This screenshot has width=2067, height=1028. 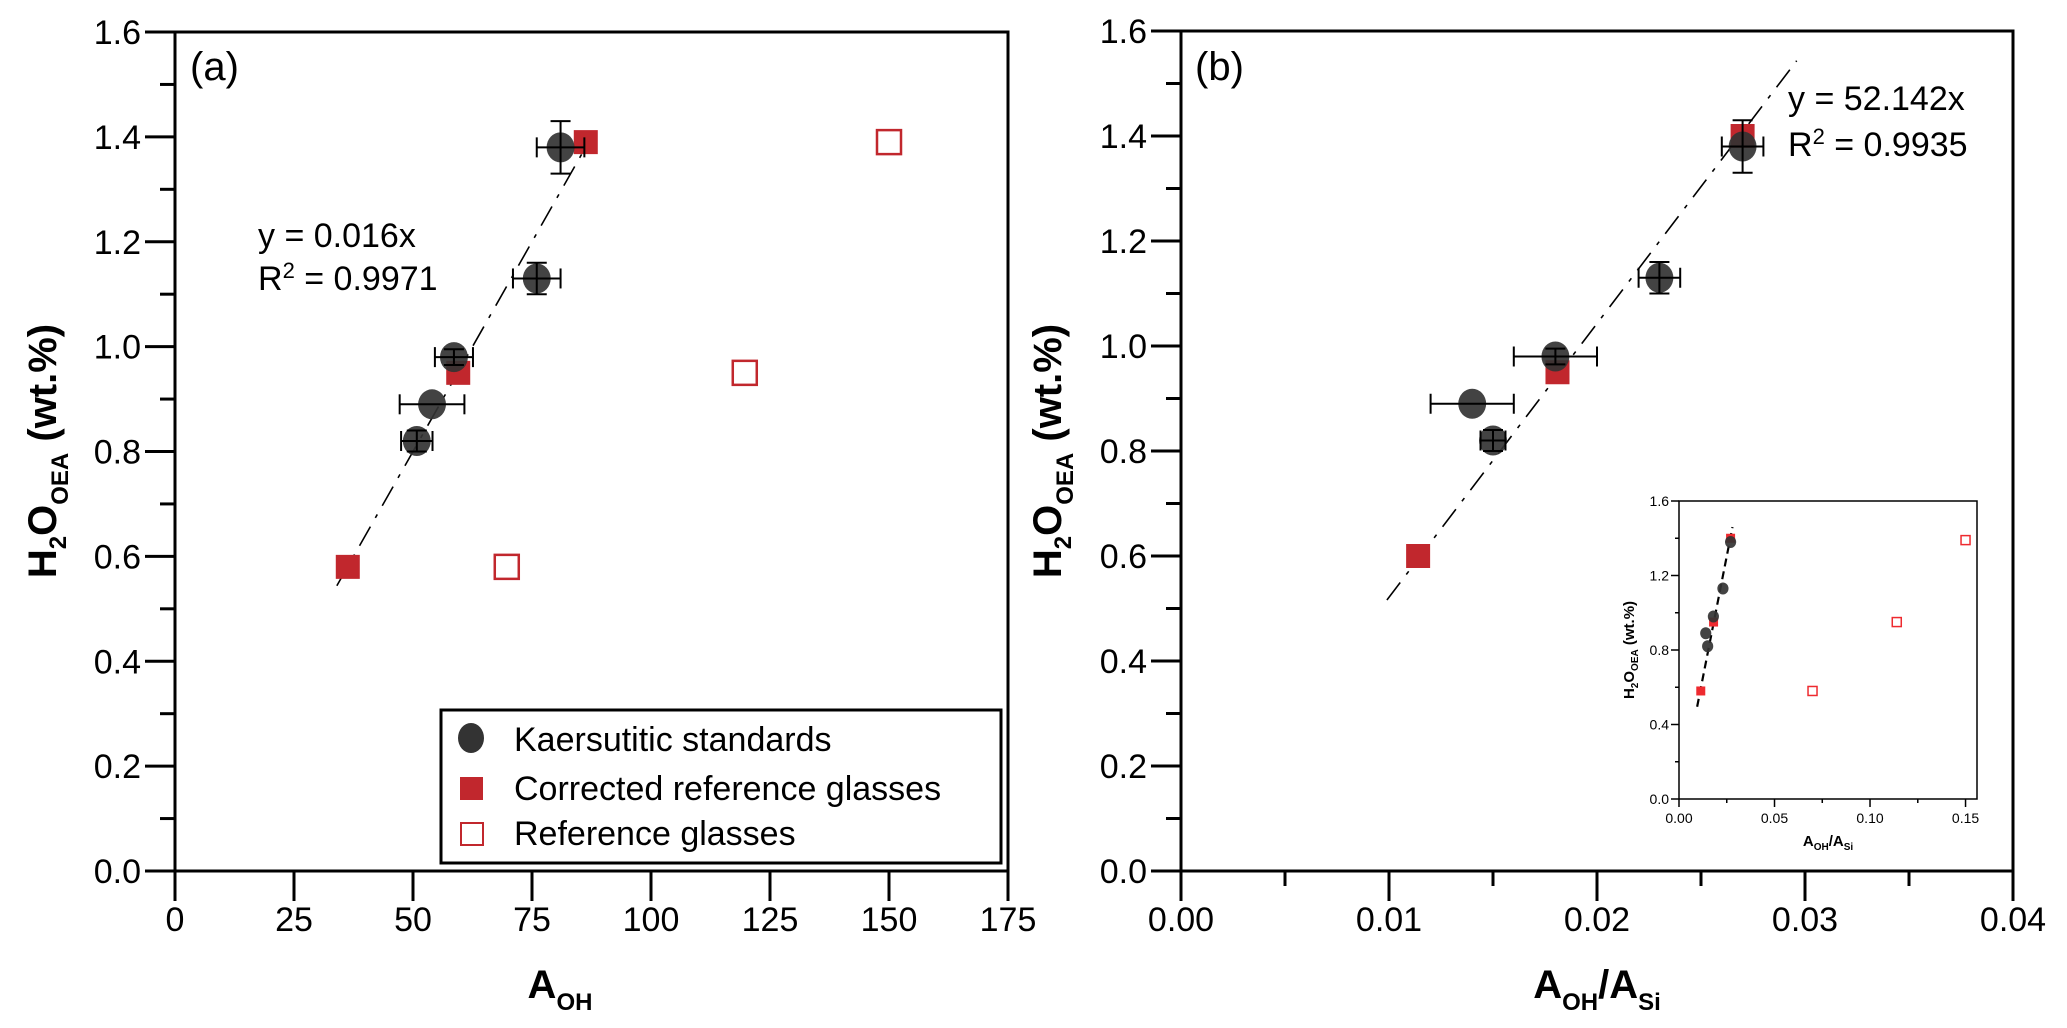 I want to click on legend-marker-open-square, so click(x=472, y=834).